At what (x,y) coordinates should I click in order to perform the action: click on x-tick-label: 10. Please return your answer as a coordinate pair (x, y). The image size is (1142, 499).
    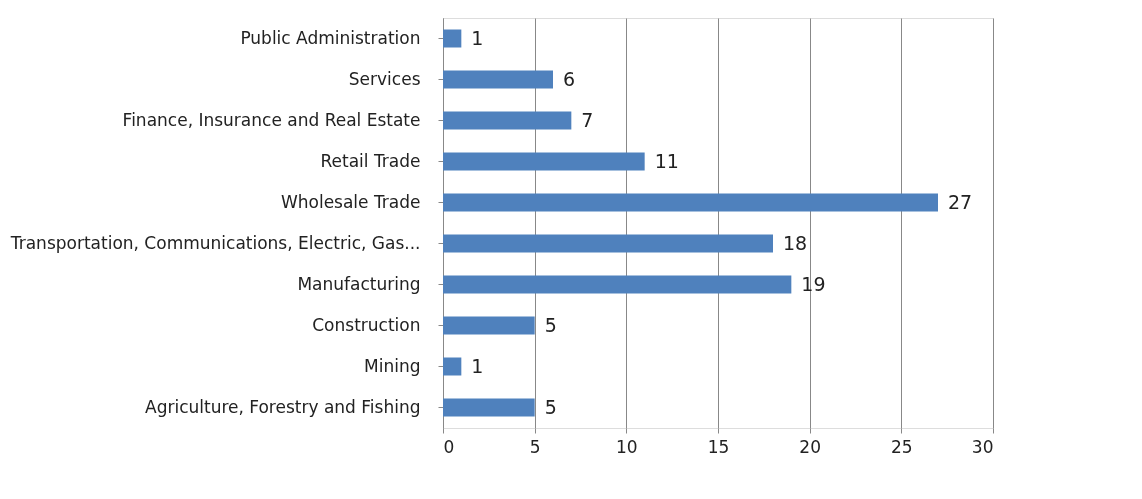
    Looking at the image, I should click on (627, 446).